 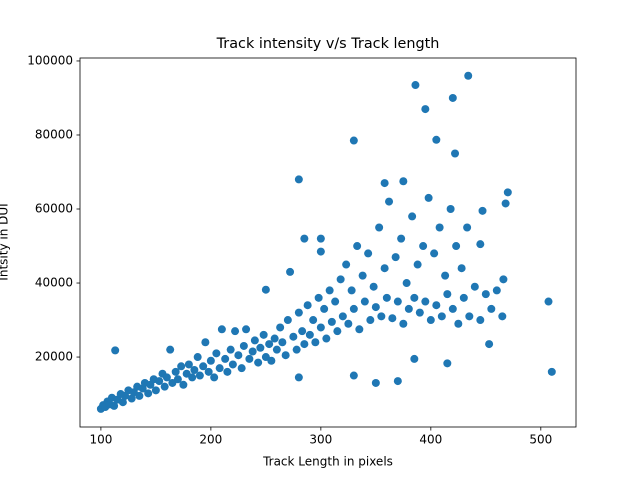 I want to click on x-tick-label: 400, so click(x=430, y=440).